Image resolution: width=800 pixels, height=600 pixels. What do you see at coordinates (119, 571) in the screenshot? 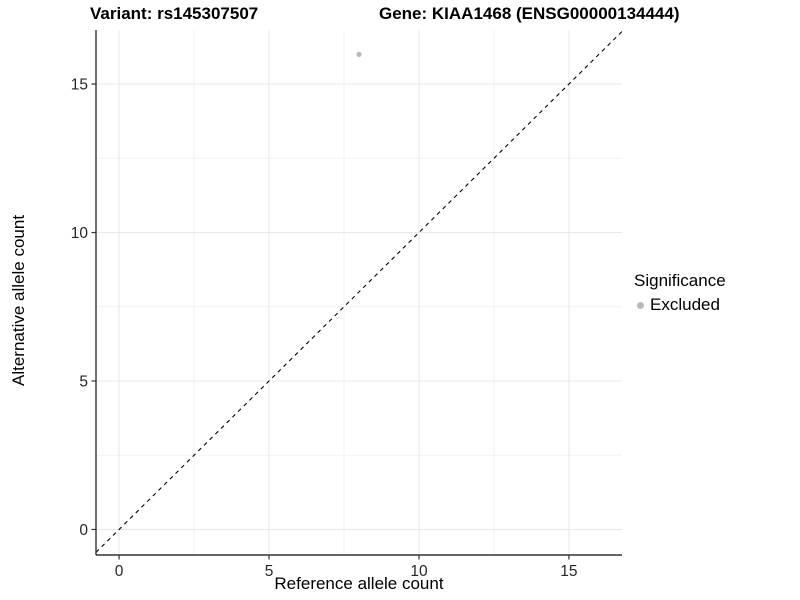
I see `x-tick-label: 0` at bounding box center [119, 571].